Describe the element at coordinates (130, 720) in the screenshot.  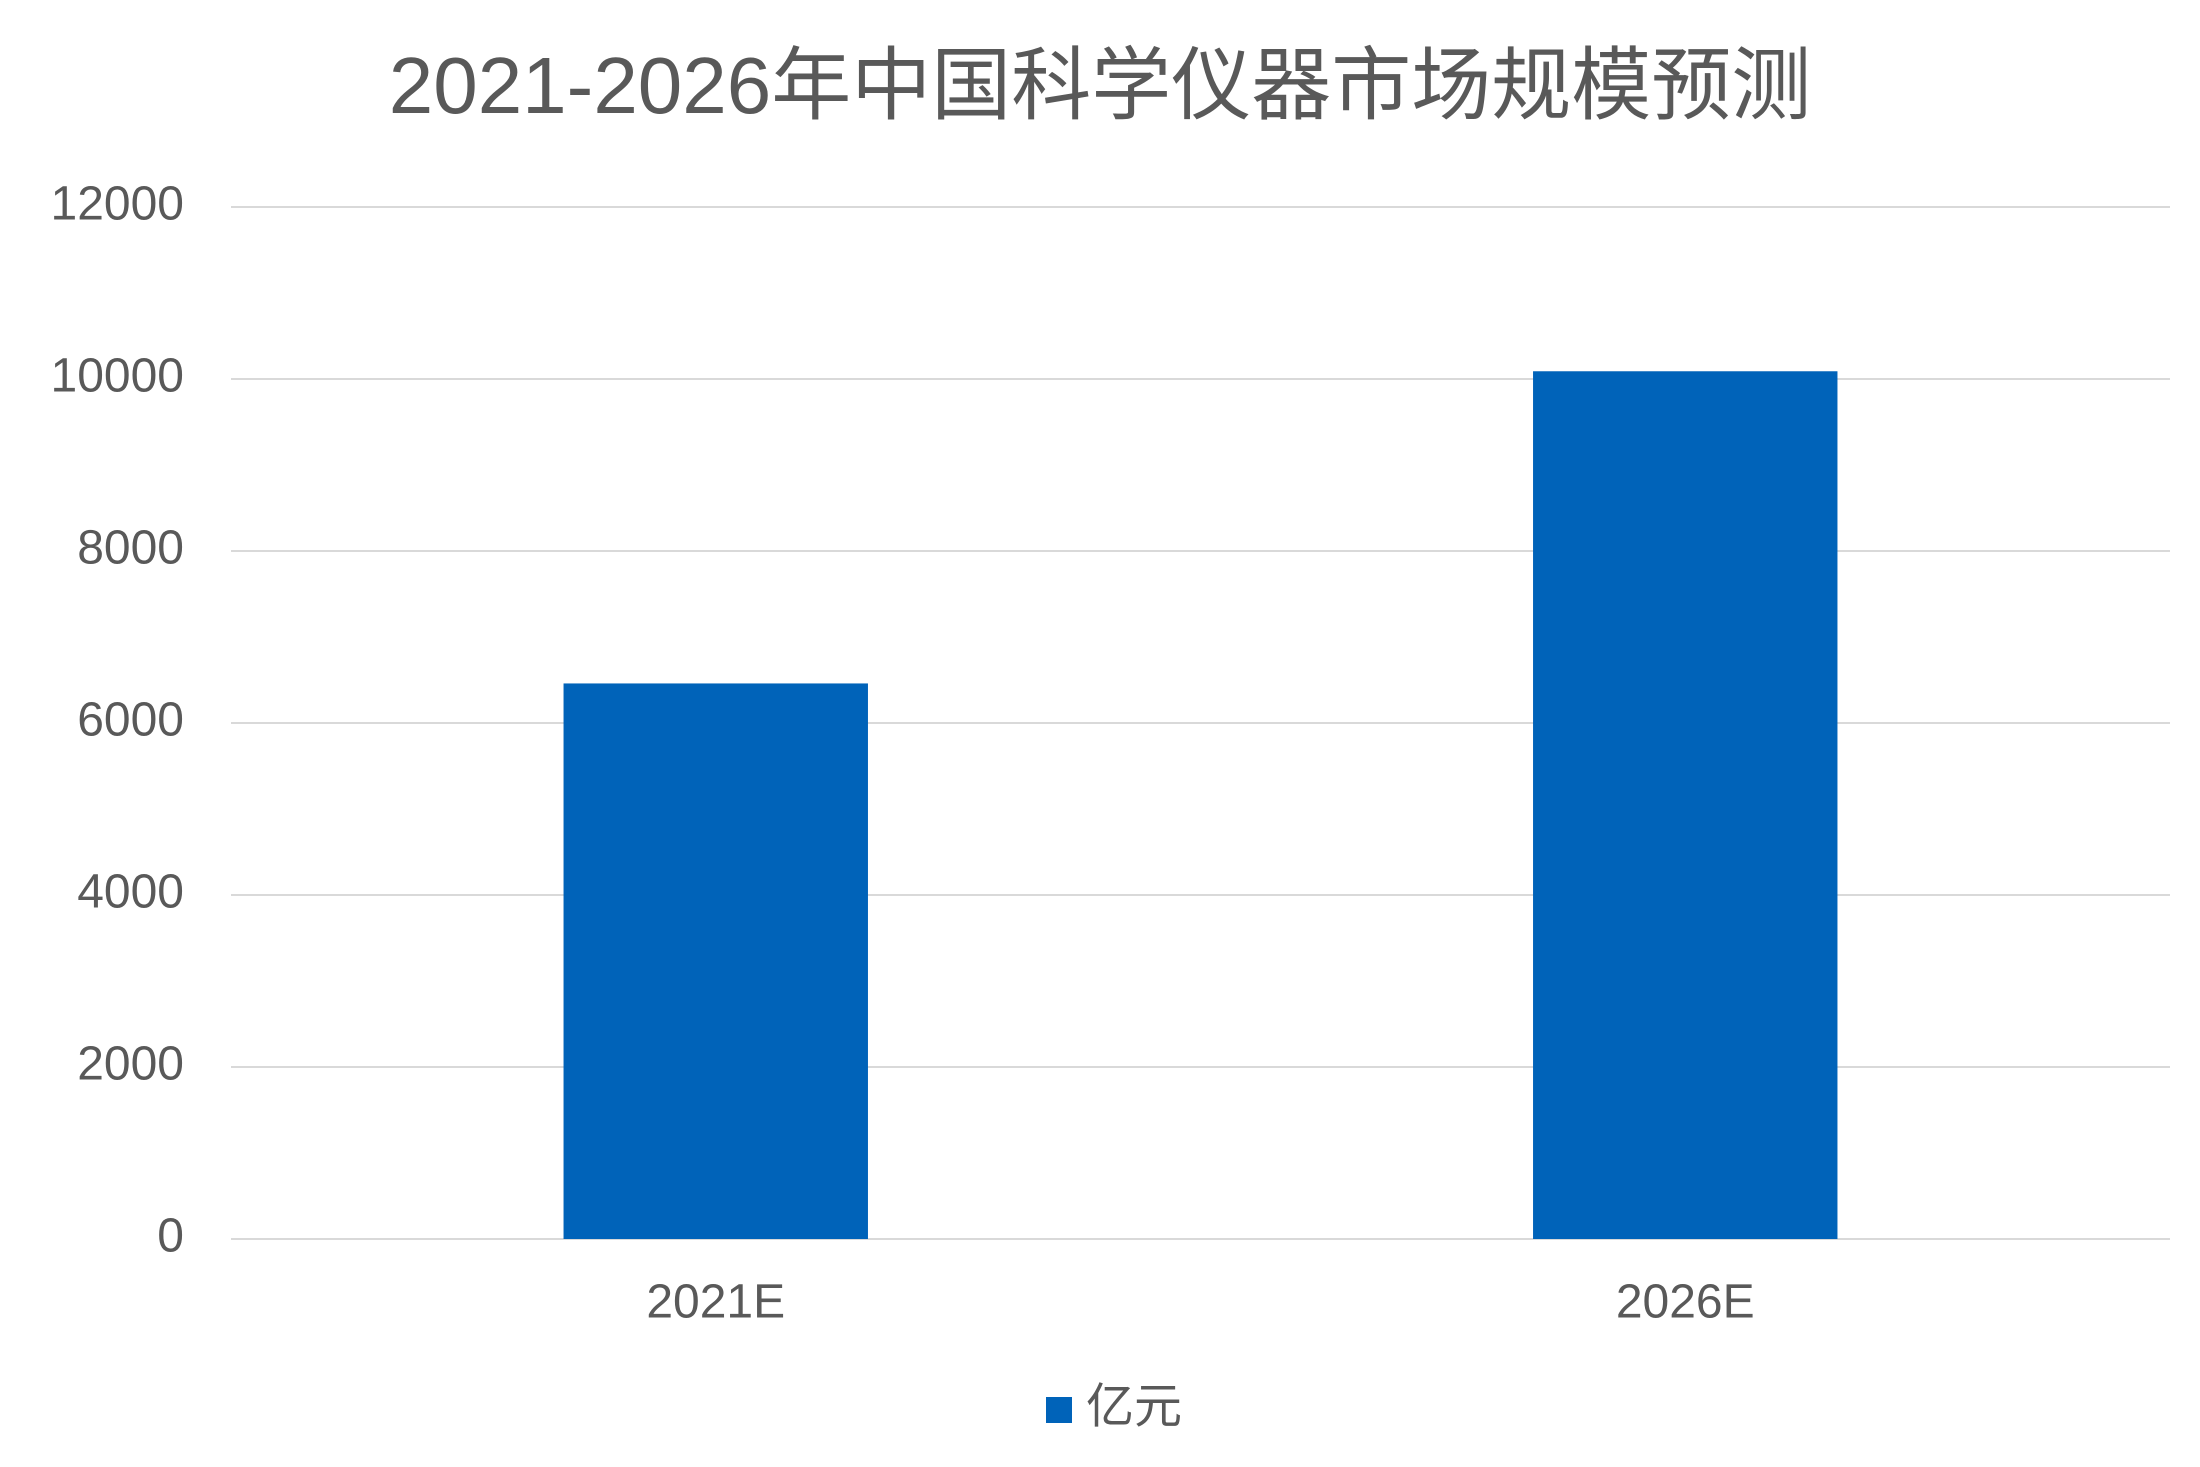
I see `y-tick-label: 6000` at that location.